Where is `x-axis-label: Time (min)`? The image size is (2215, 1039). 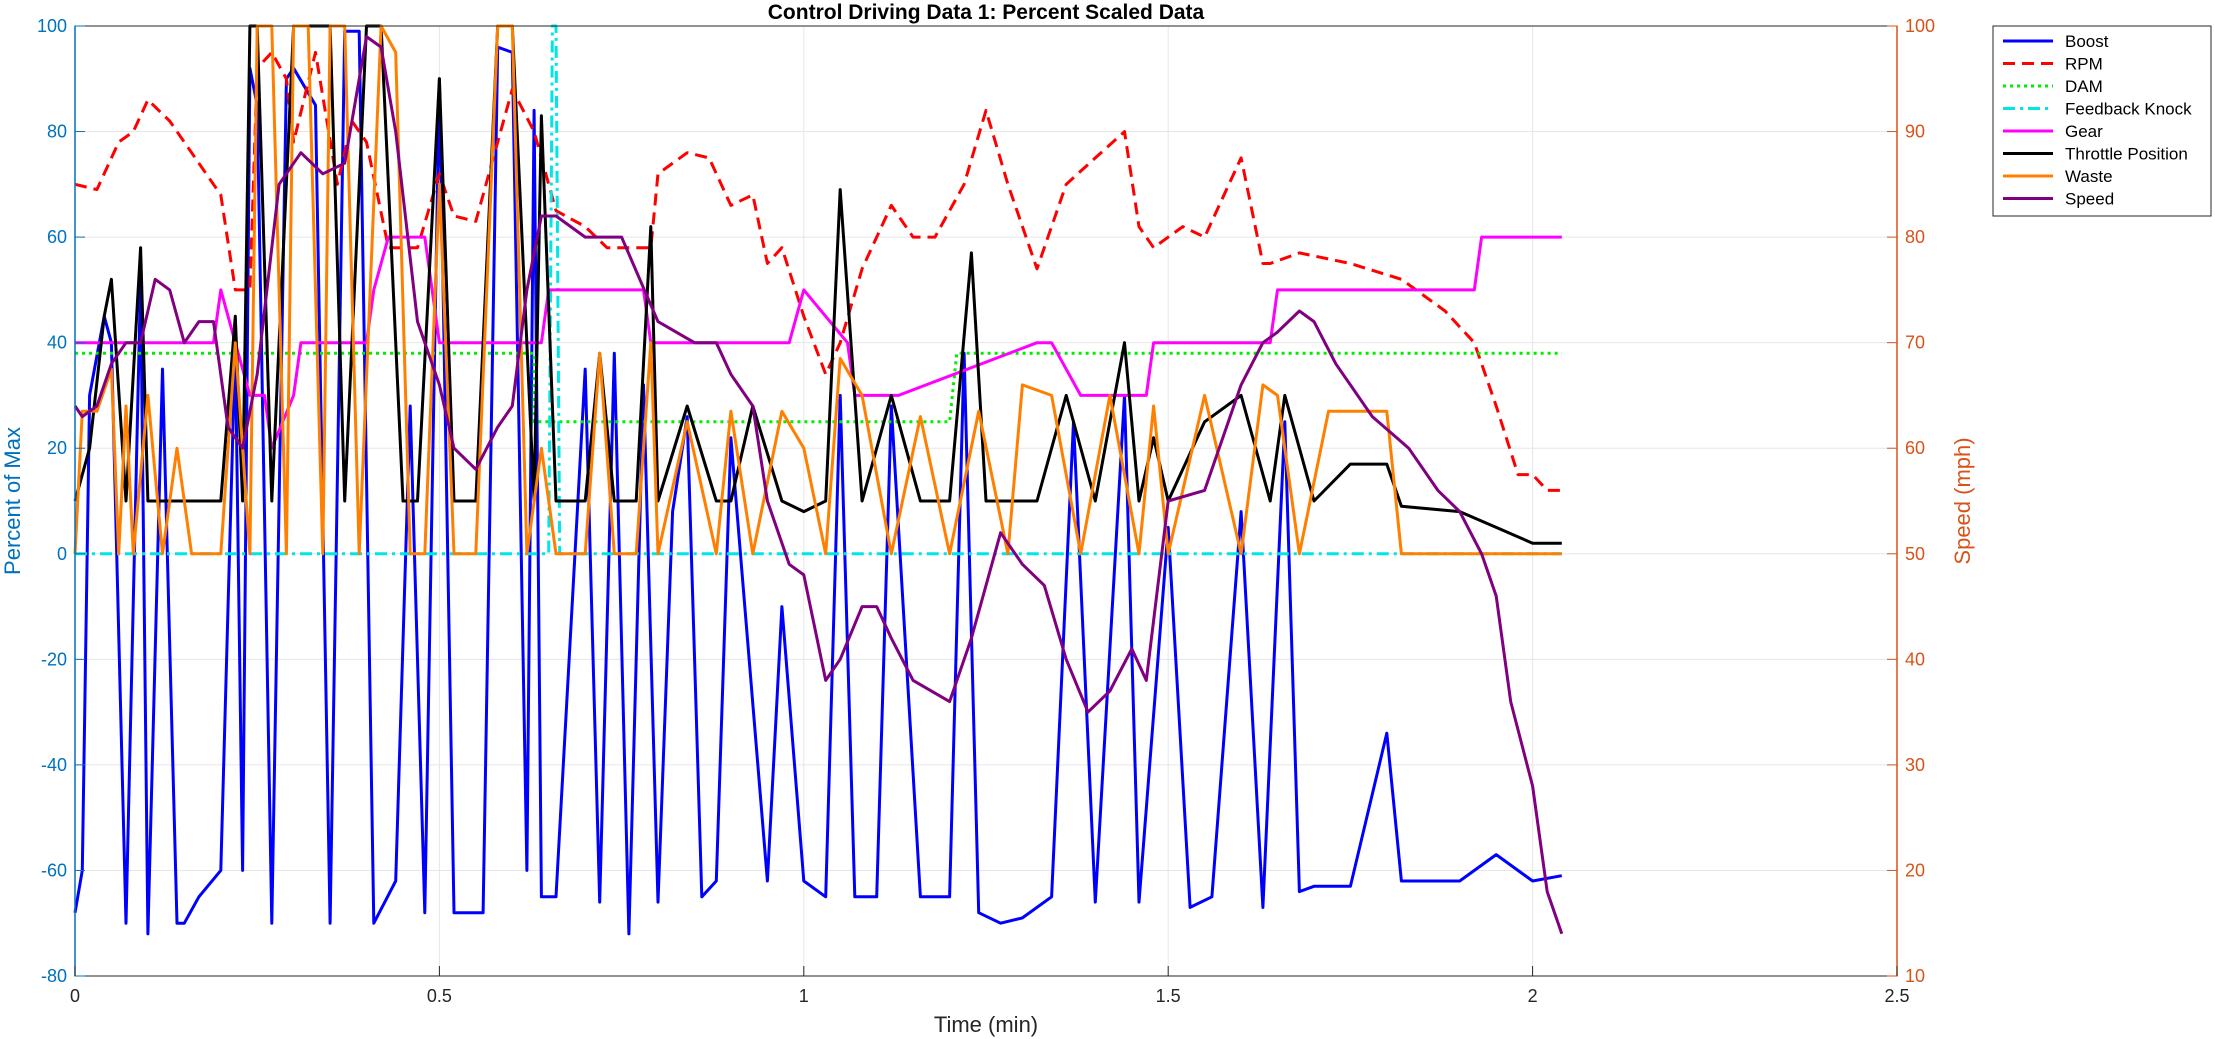
x-axis-label: Time (min) is located at coordinates (986, 1024).